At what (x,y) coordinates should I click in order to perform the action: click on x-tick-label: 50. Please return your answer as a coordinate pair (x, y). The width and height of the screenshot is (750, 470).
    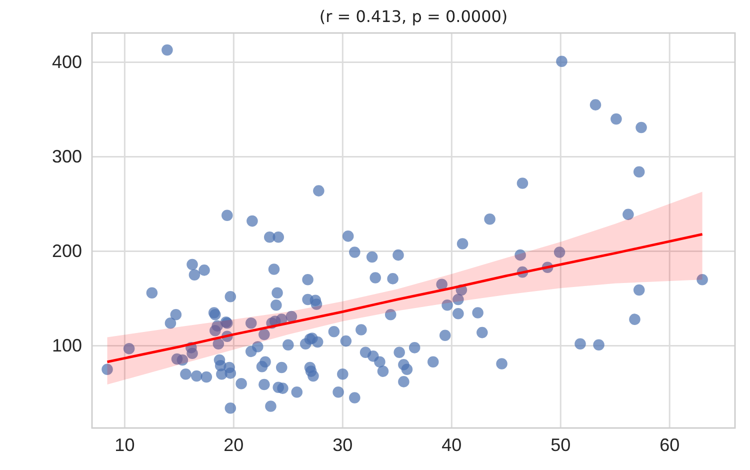
    Looking at the image, I should click on (560, 444).